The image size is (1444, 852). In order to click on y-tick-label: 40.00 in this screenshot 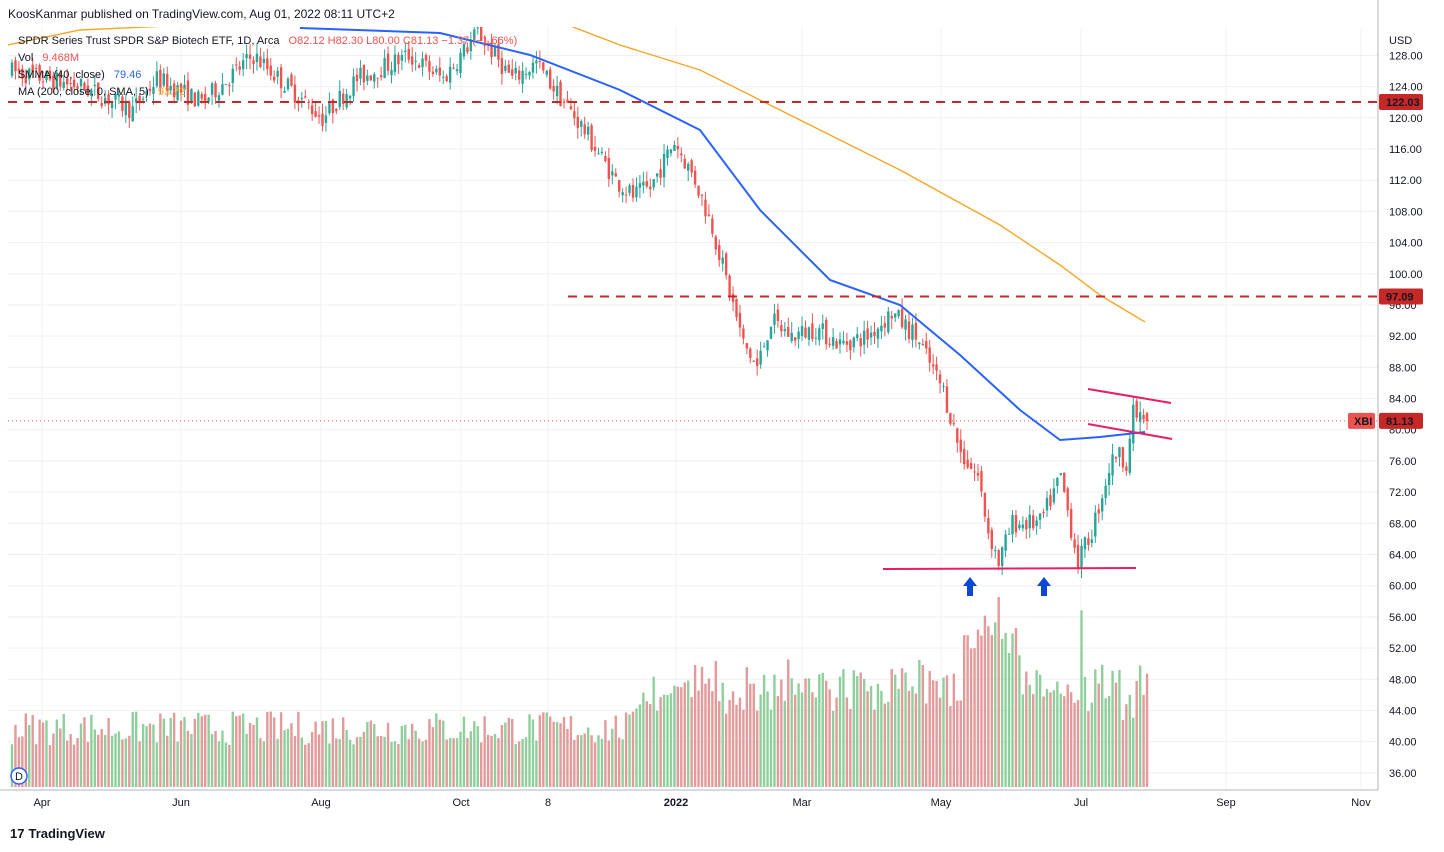, I will do `click(1403, 743)`.